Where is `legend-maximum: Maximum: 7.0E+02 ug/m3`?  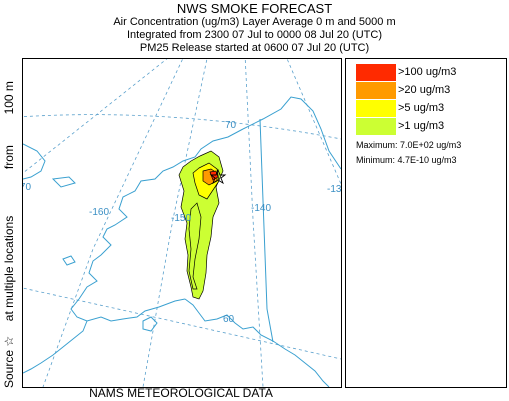 legend-maximum: Maximum: 7.0E+02 ug/m3 is located at coordinates (409, 145).